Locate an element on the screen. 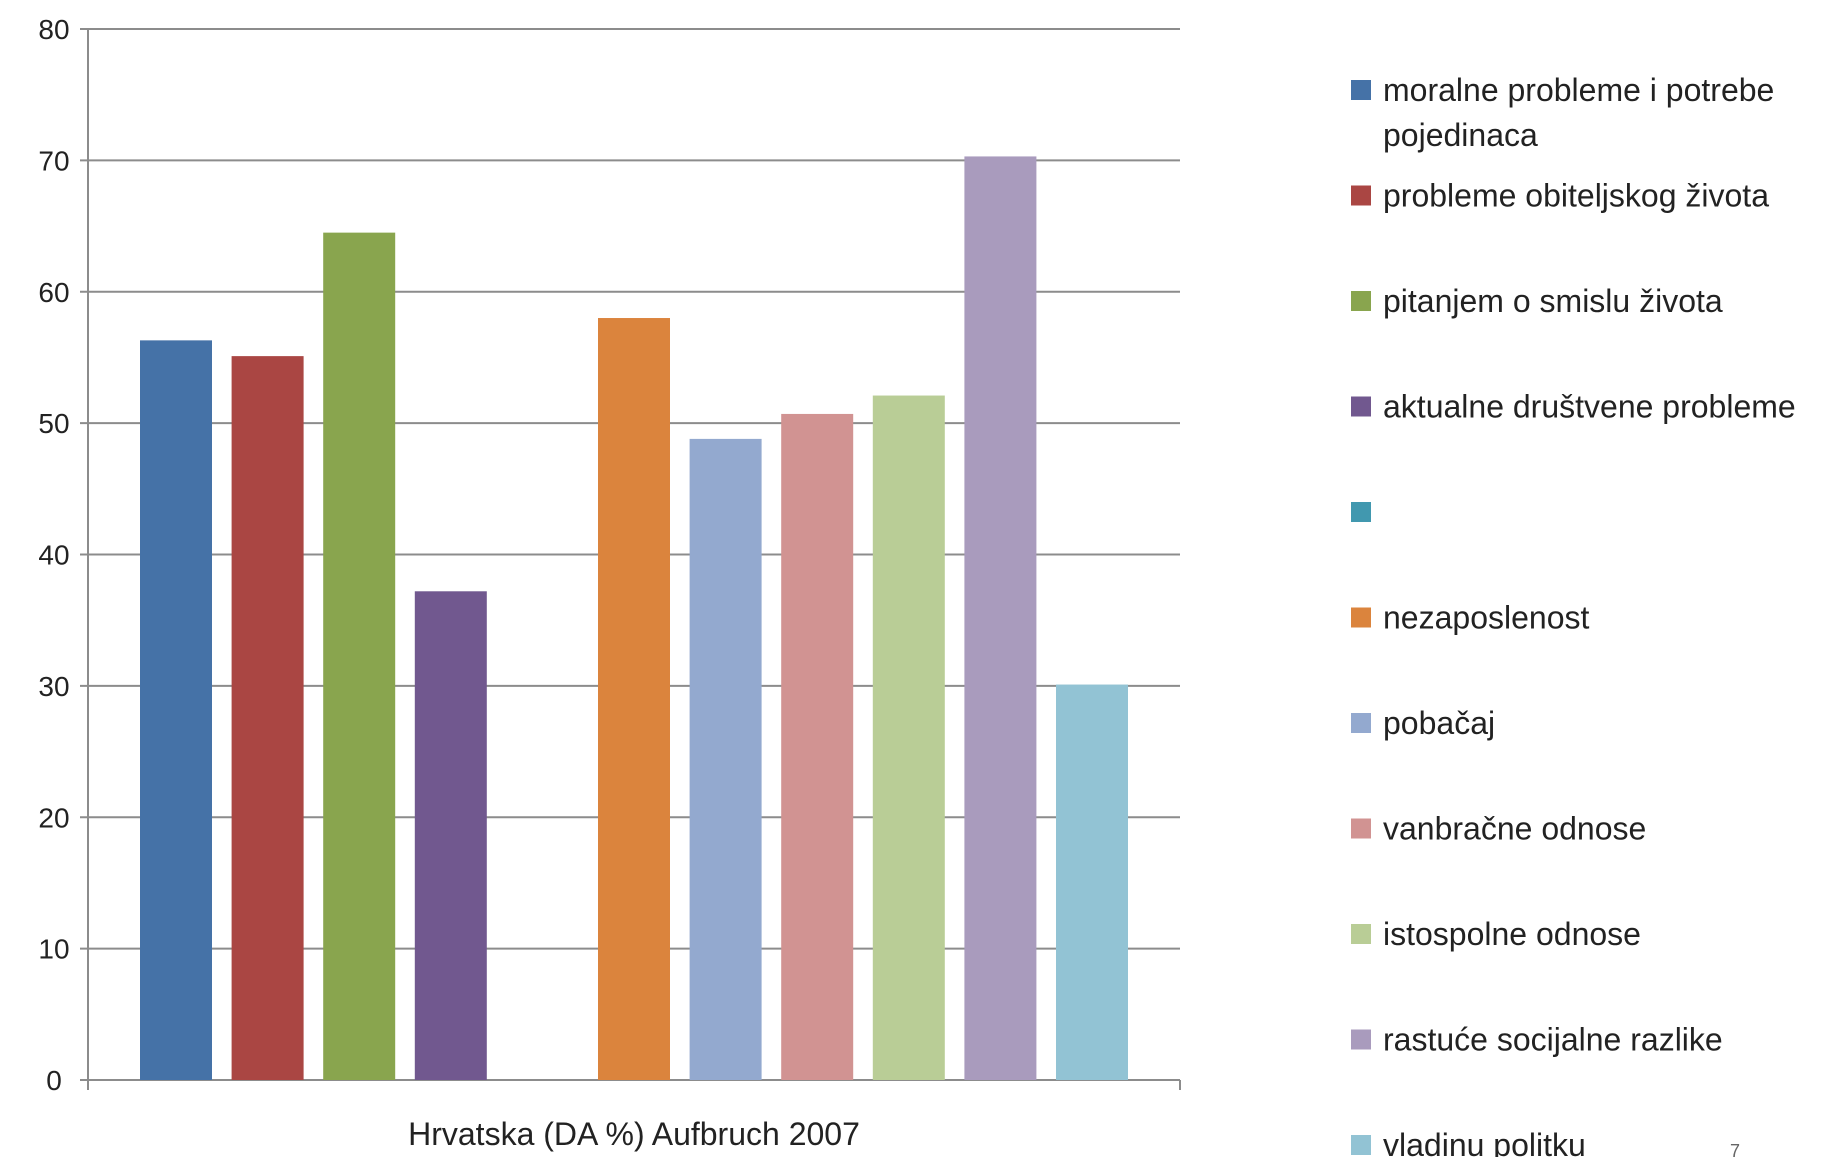 The image size is (1829, 1157). legend-label: nezaposlenost is located at coordinates (1486, 618).